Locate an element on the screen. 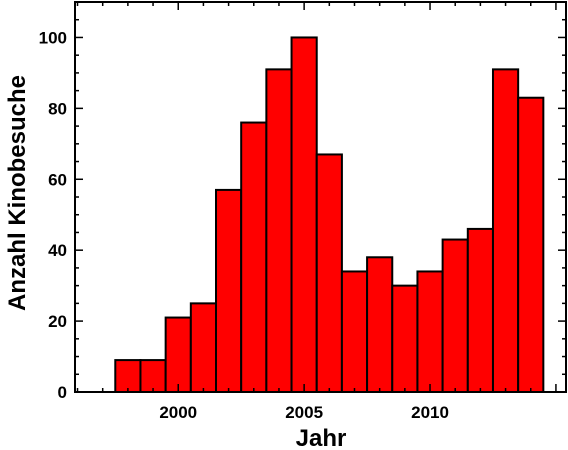 The height and width of the screenshot is (450, 568). y-tick-label: 20 is located at coordinates (57, 321).